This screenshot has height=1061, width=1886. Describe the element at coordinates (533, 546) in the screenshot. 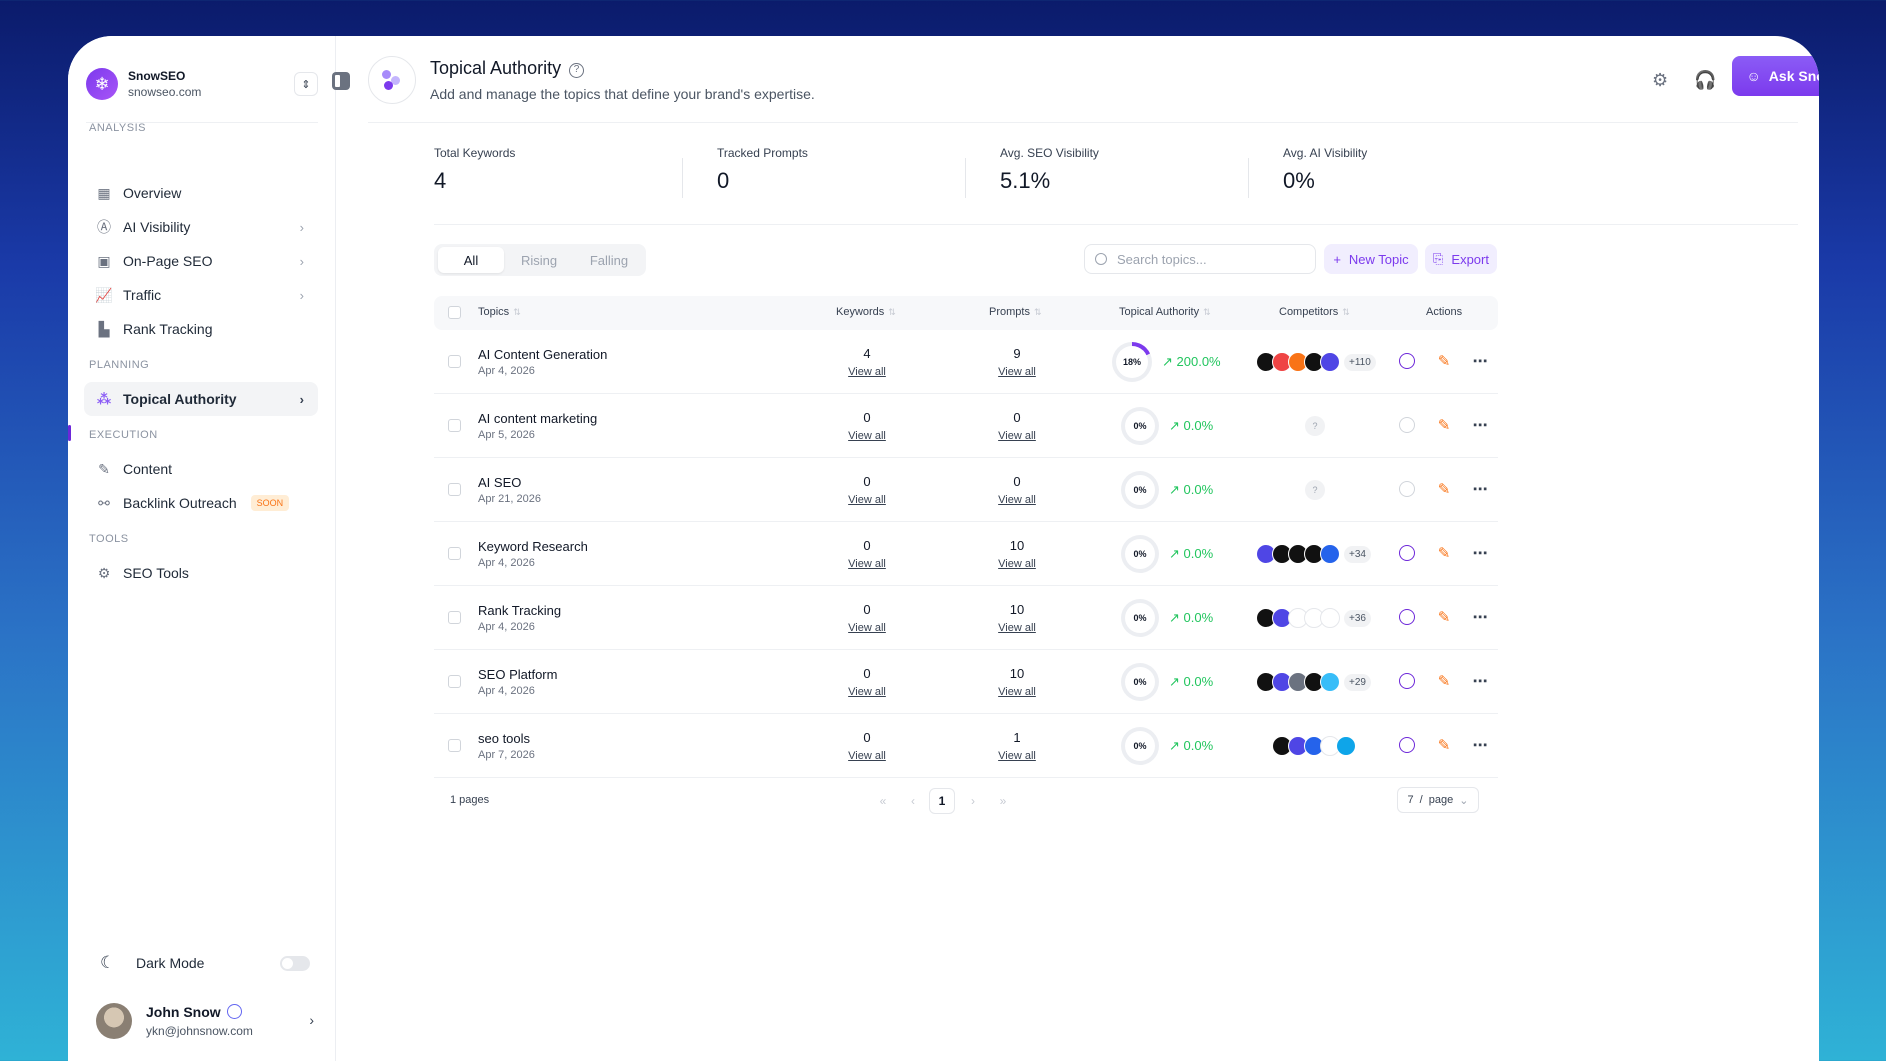

I see `topic-name: Keyword Research` at that location.